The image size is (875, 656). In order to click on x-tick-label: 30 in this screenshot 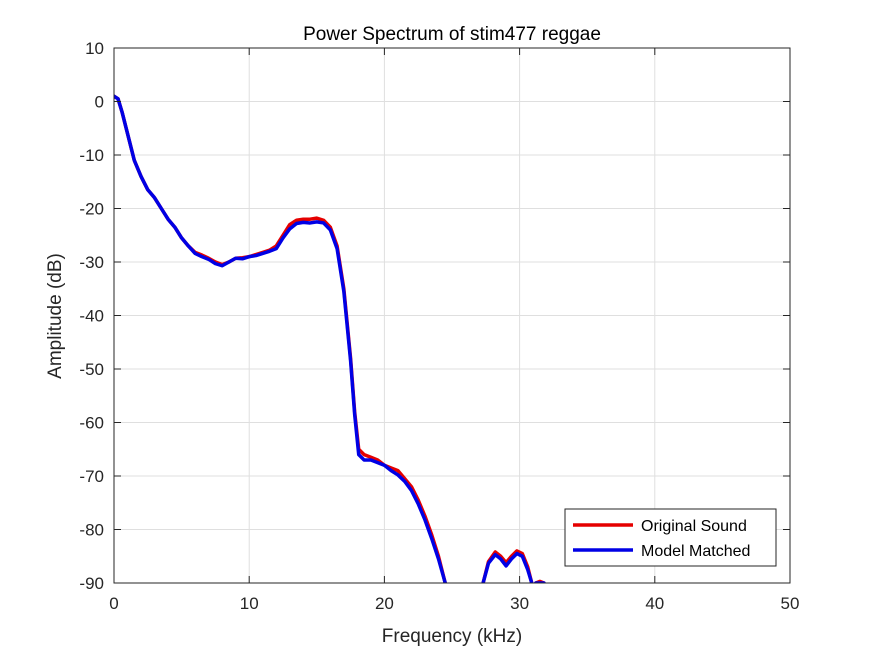, I will do `click(519, 603)`.